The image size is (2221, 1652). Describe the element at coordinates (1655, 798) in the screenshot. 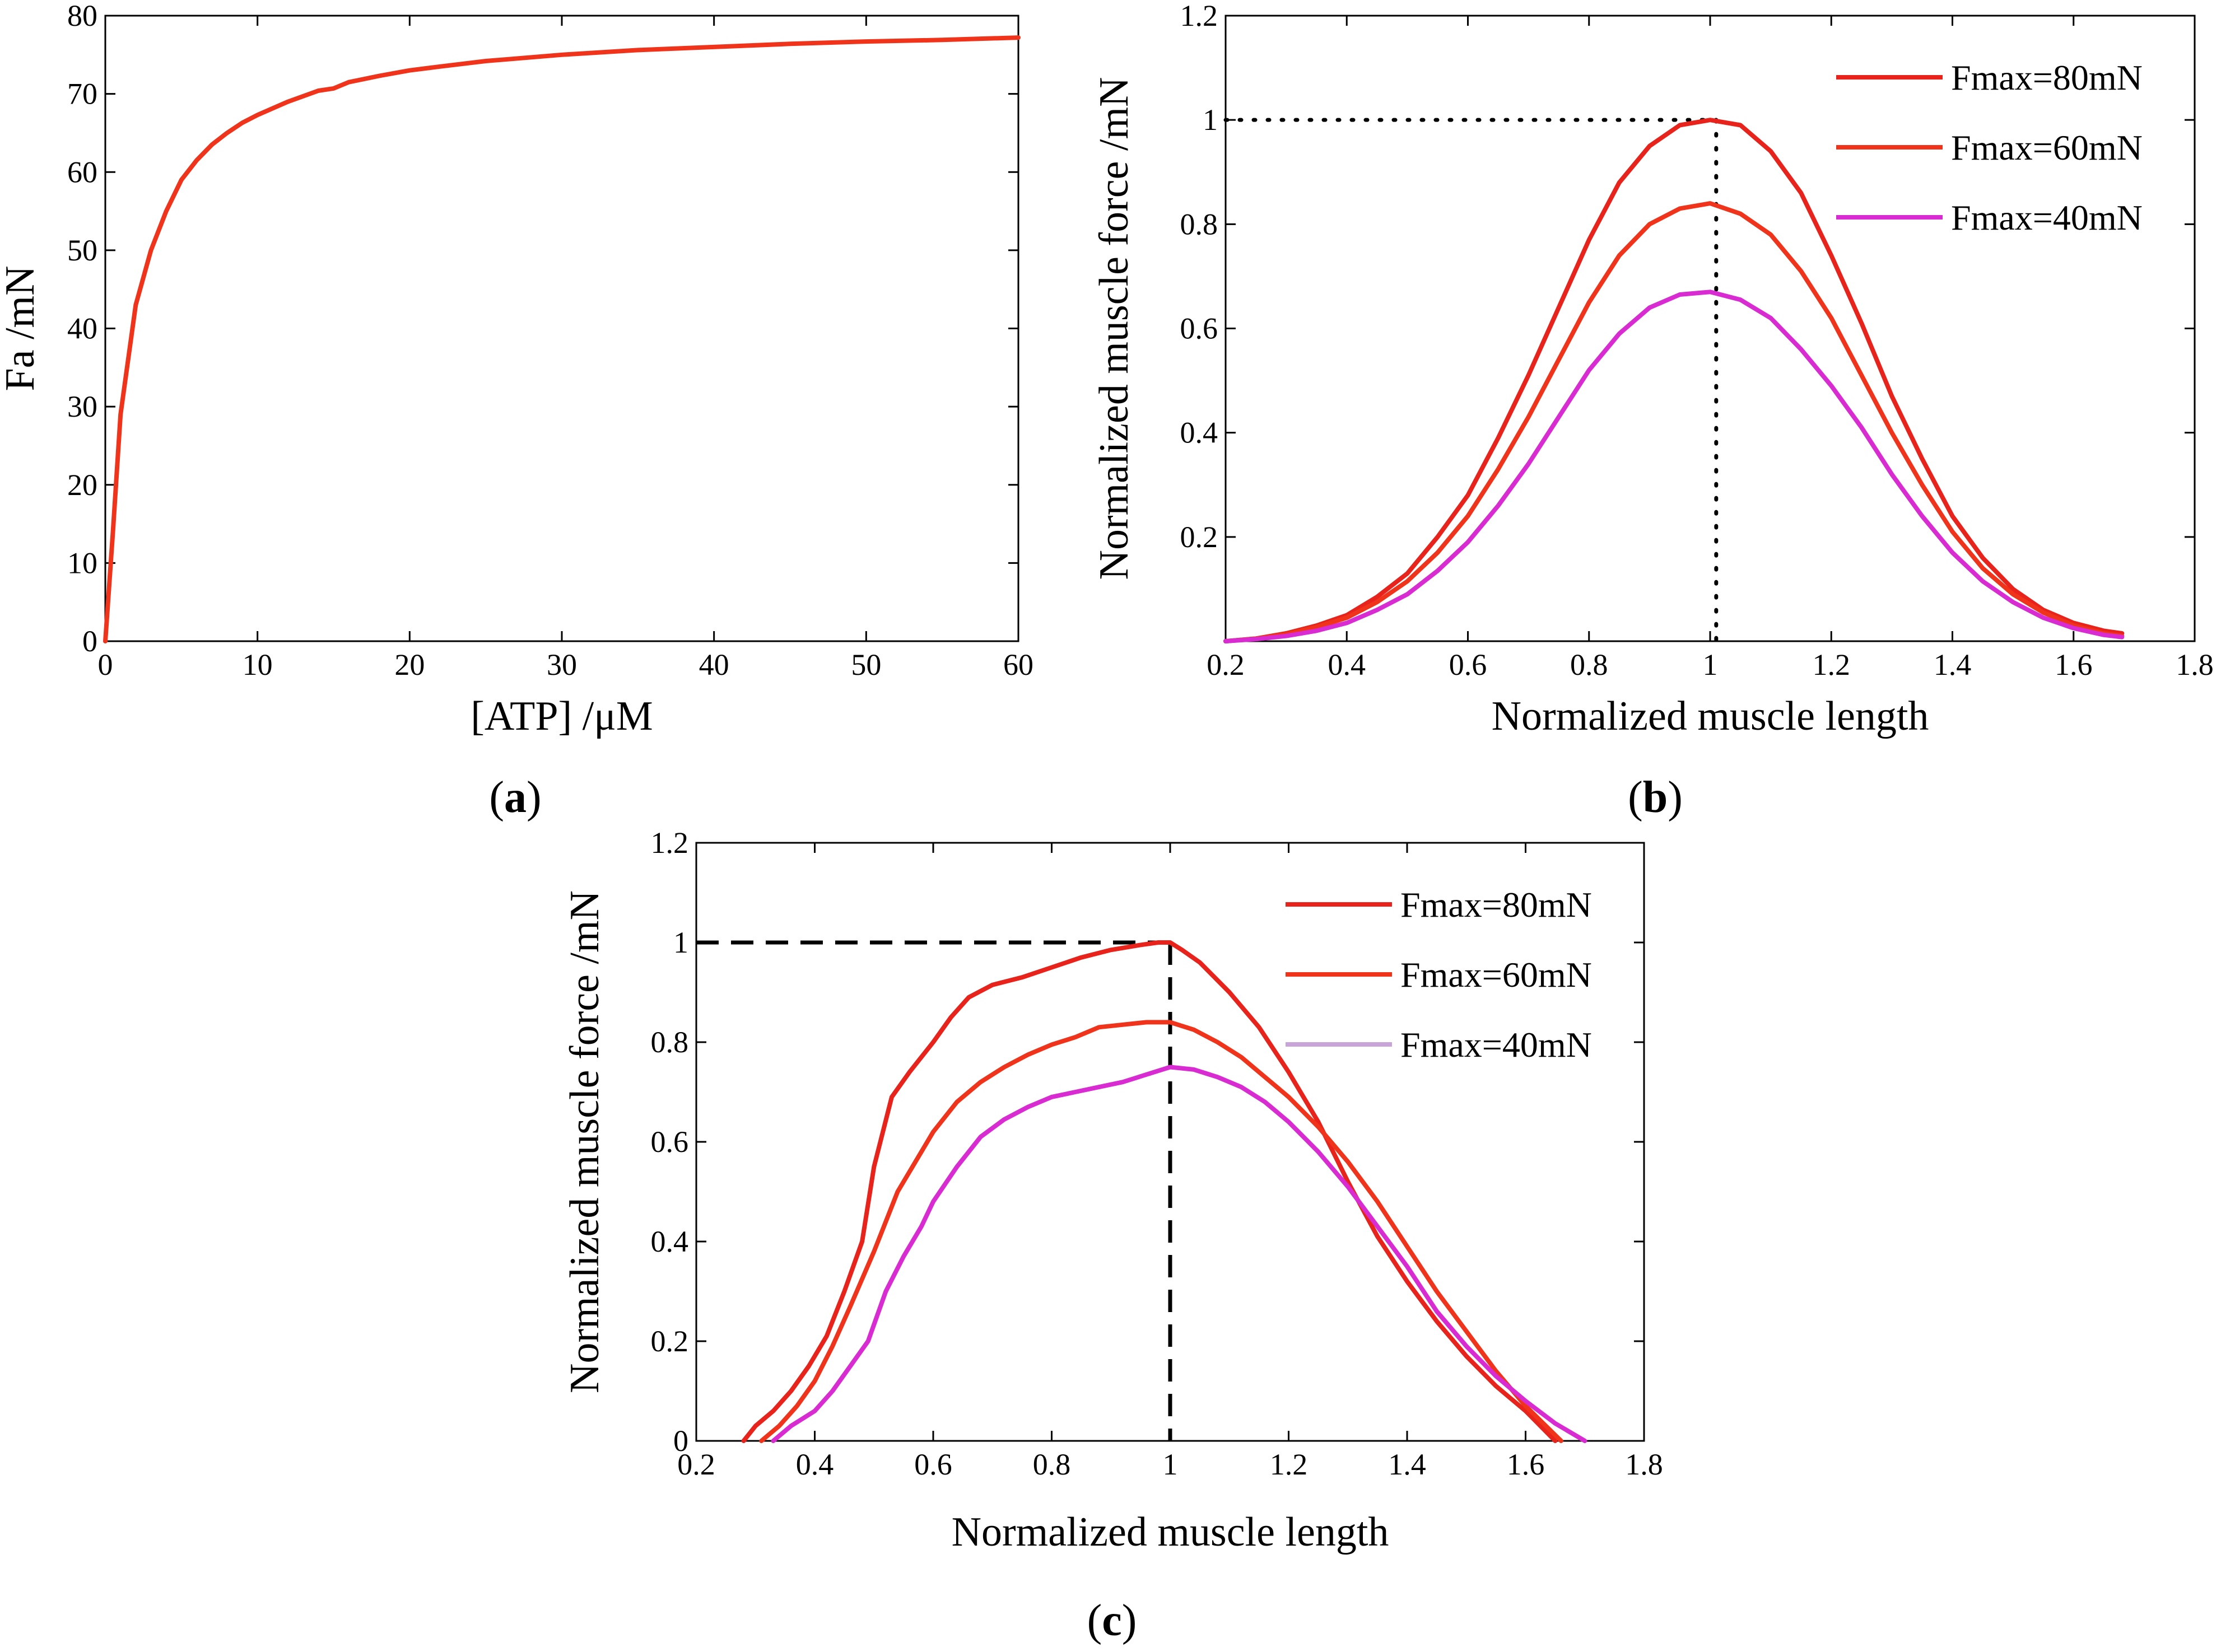

I see `panel-label-b: (b)` at that location.